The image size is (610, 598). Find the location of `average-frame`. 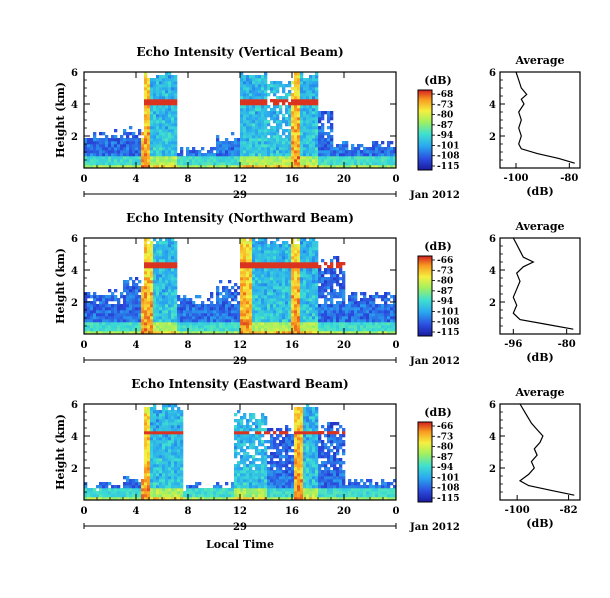

average-frame is located at coordinates (540, 286).